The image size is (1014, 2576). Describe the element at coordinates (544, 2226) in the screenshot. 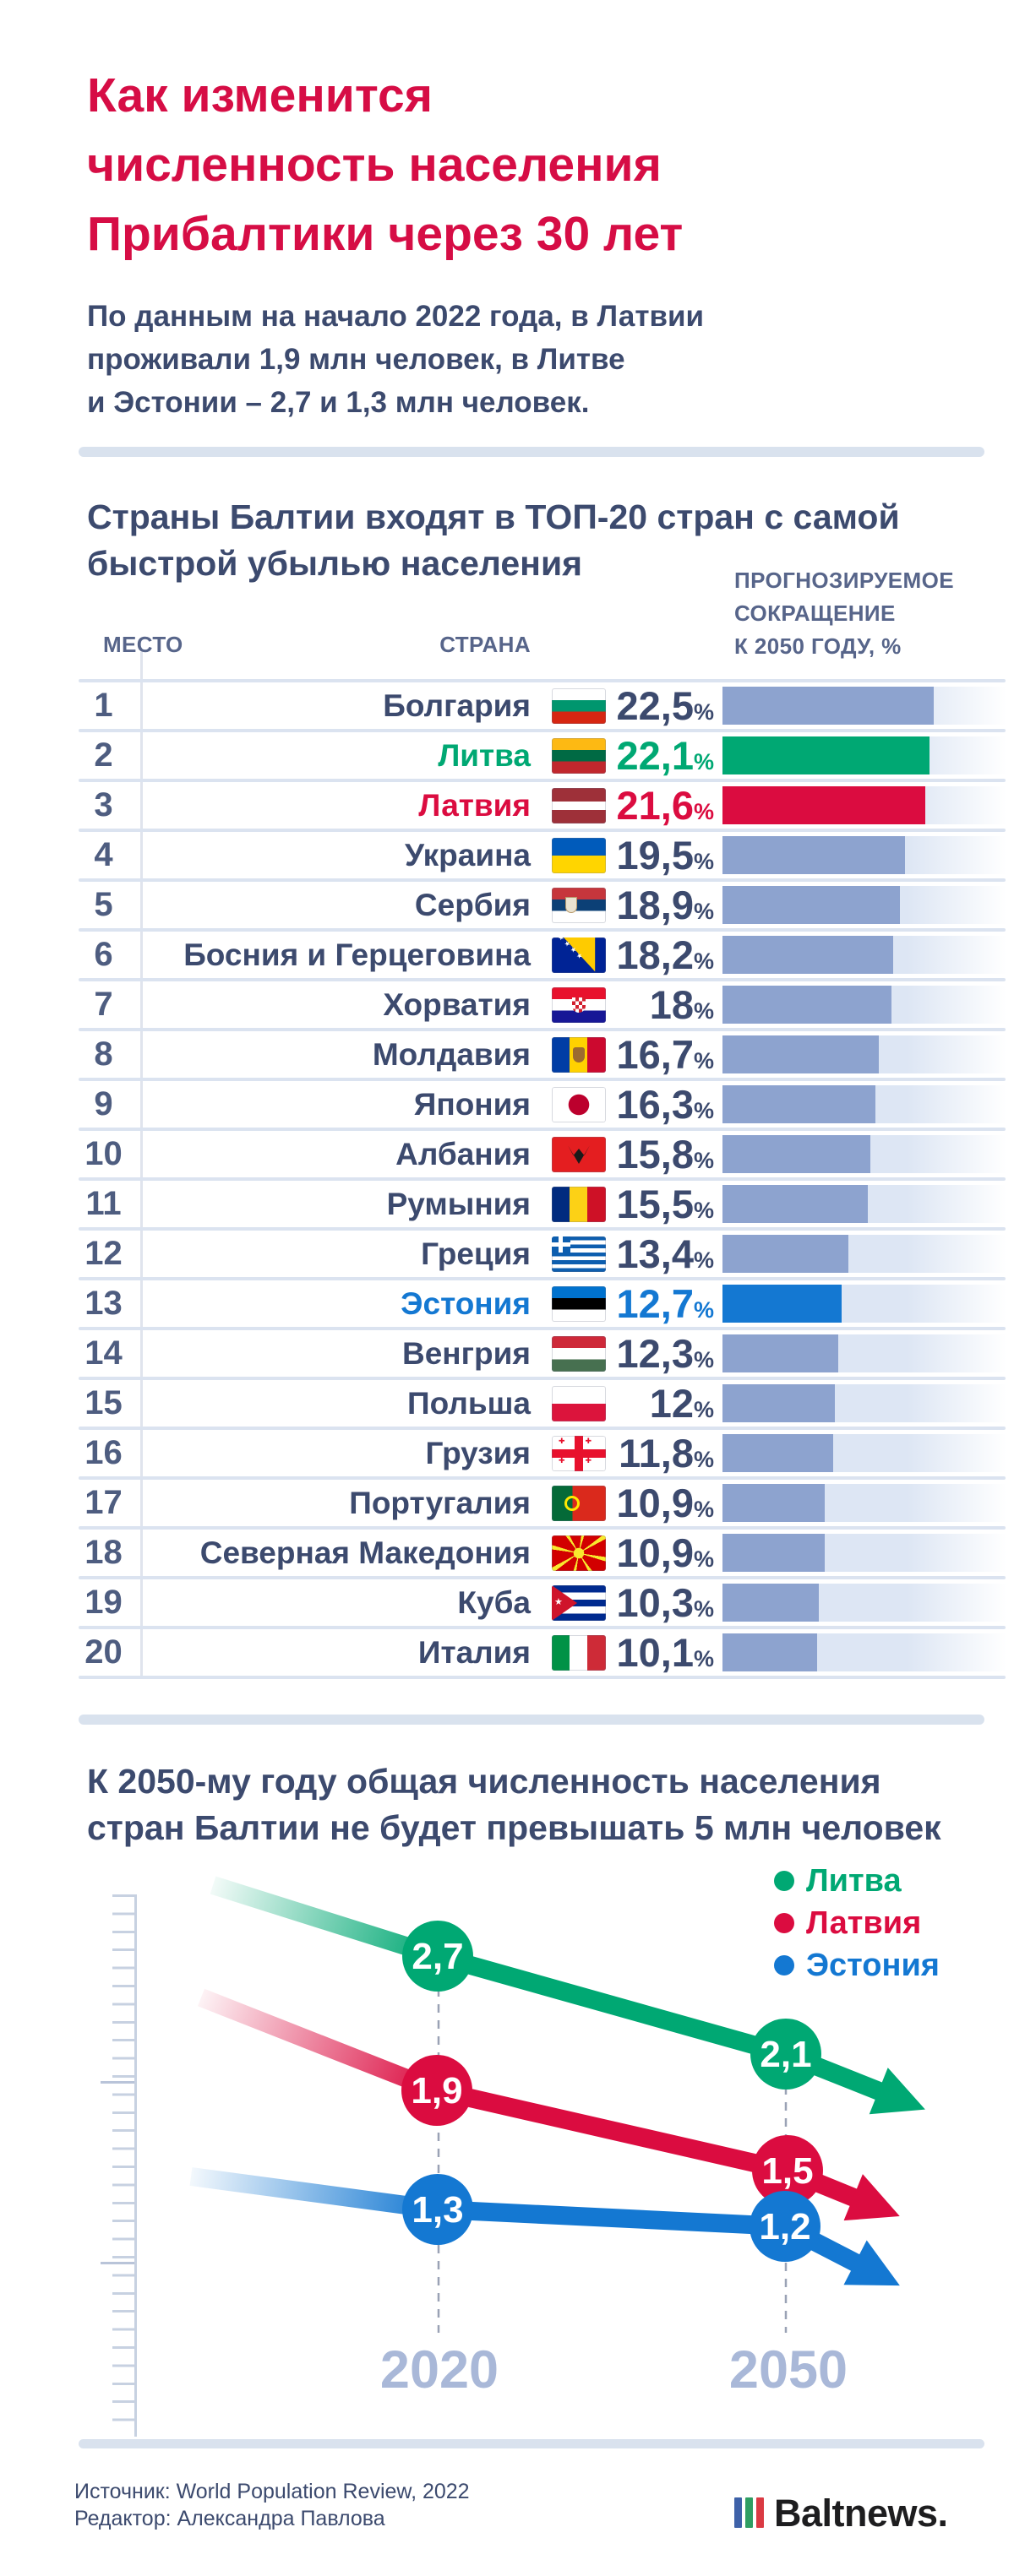

I see `line-estonia` at that location.